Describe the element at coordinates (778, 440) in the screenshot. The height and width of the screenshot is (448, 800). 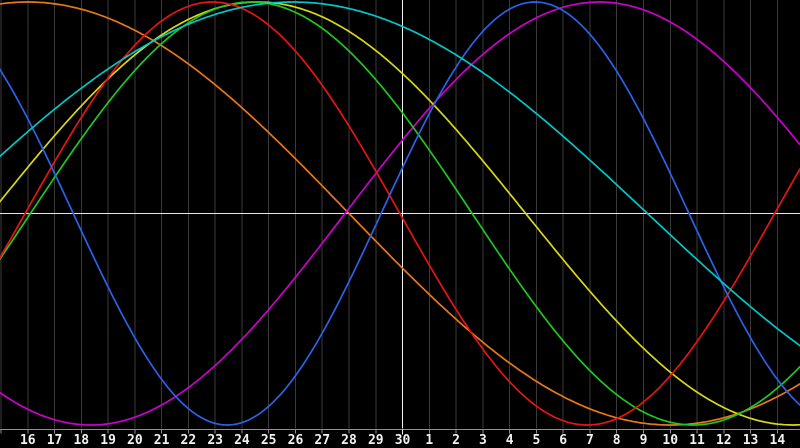
I see `day-label-14: 14` at that location.